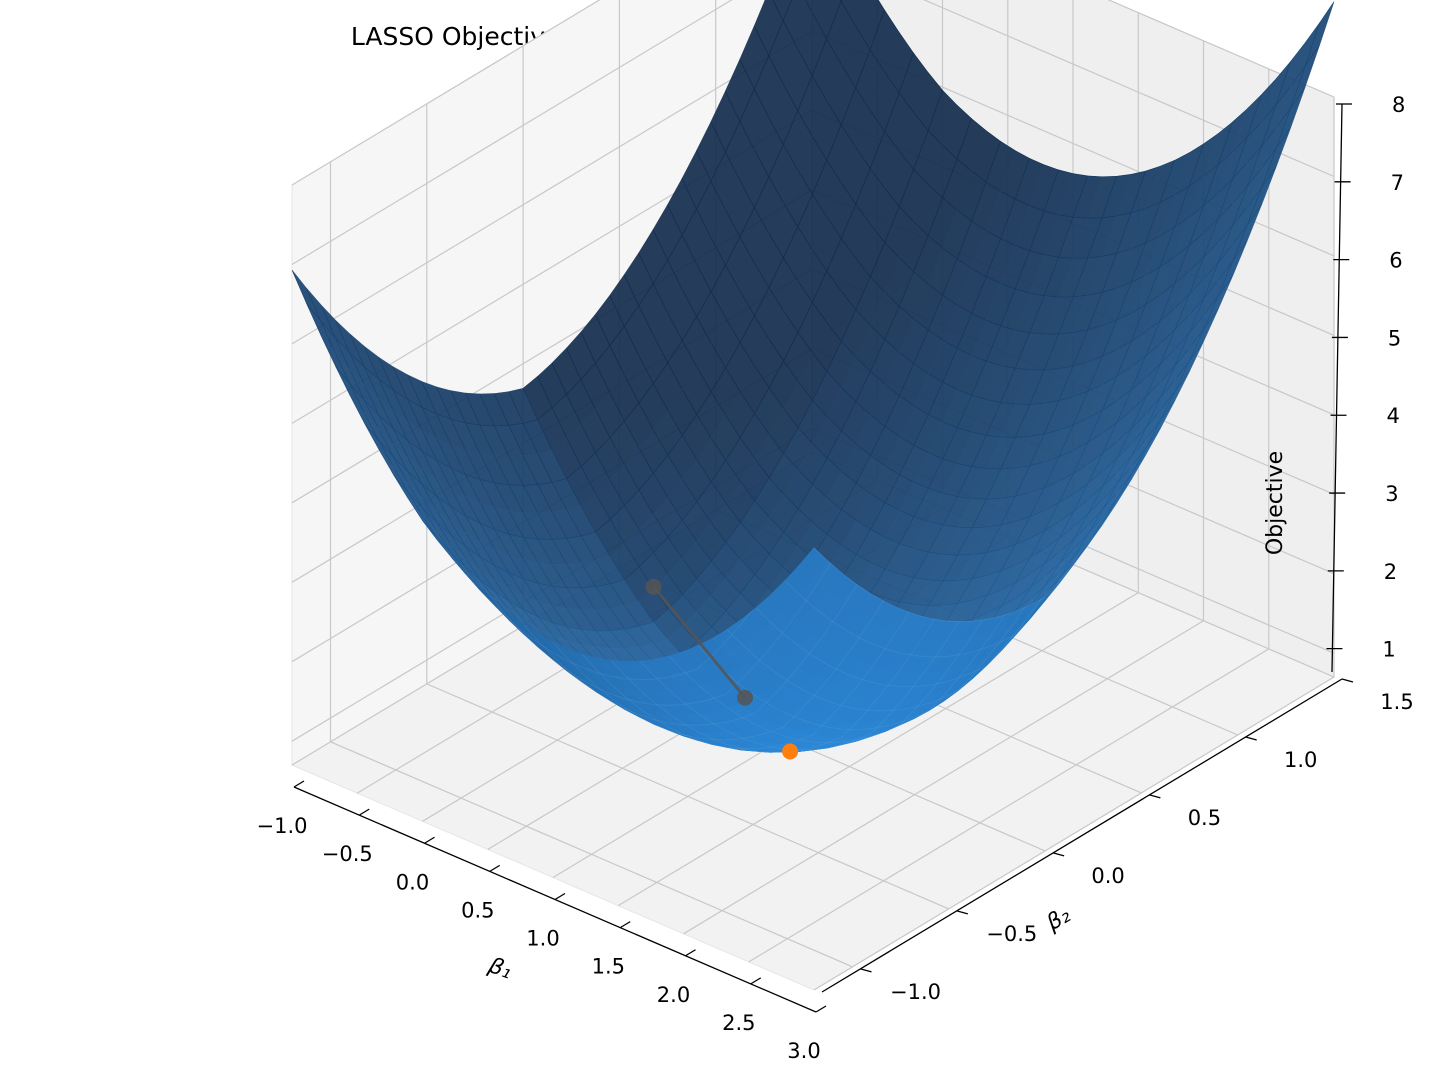 The image size is (1440, 1080). What do you see at coordinates (813, 93) in the screenshot?
I see `grid-line-z` at bounding box center [813, 93].